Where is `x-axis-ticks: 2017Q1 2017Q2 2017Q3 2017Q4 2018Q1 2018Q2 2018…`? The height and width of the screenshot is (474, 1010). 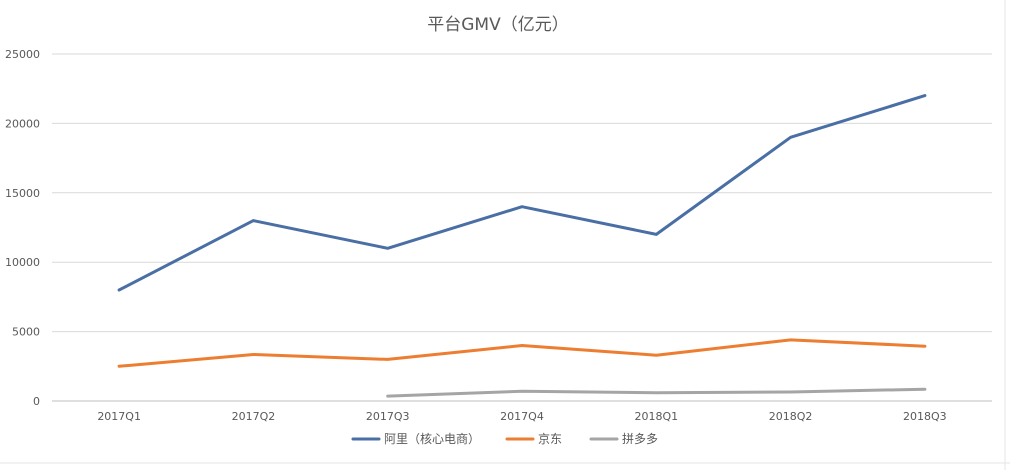
x-axis-ticks: 2017Q1 2017Q2 2017Q3 2017Q4 2018Q1 2018Q2 2018… is located at coordinates (521, 416).